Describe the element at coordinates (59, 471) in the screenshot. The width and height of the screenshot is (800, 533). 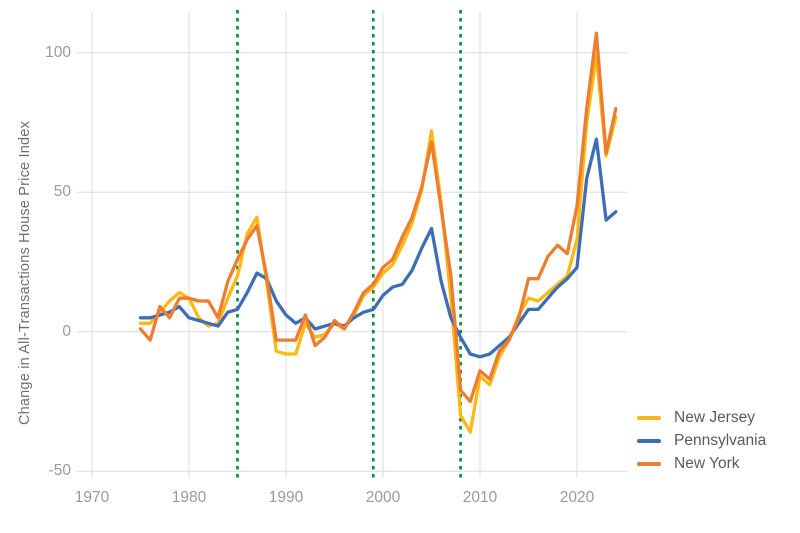
I see `y-tick-label--50: -50` at that location.